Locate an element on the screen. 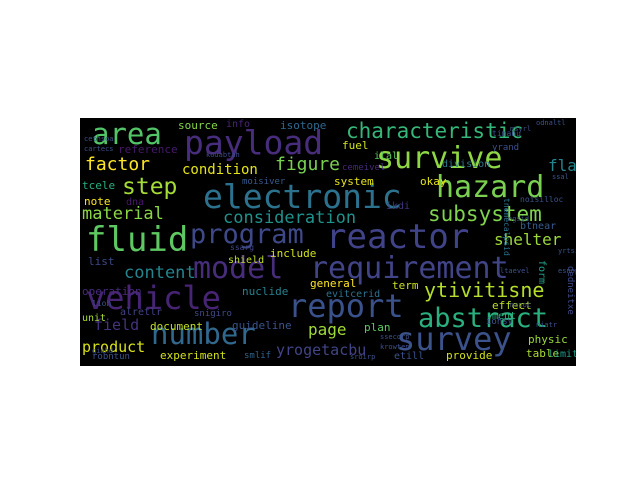 The width and height of the screenshot is (640, 480). word: experiment is located at coordinates (193, 355).